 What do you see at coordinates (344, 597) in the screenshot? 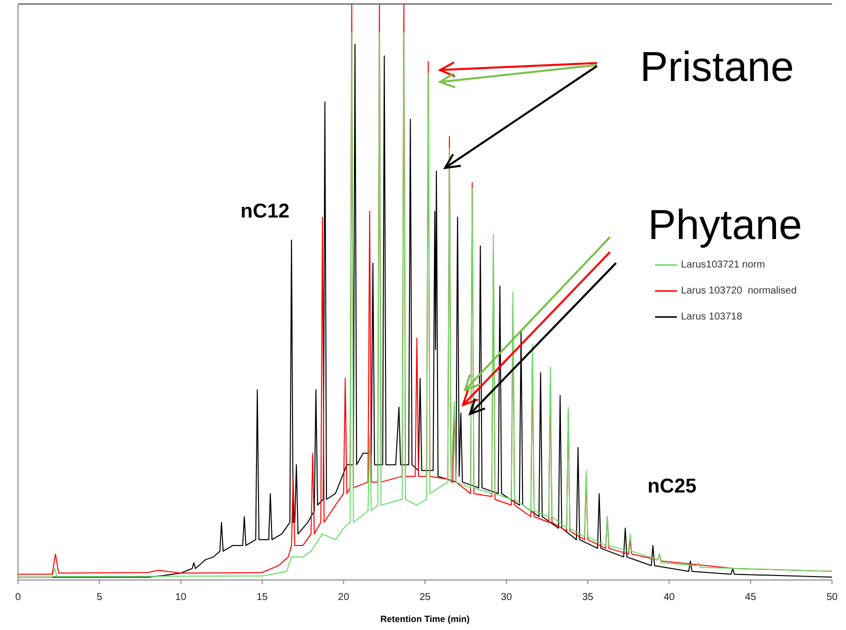
I see `x-tick-label: 20` at bounding box center [344, 597].